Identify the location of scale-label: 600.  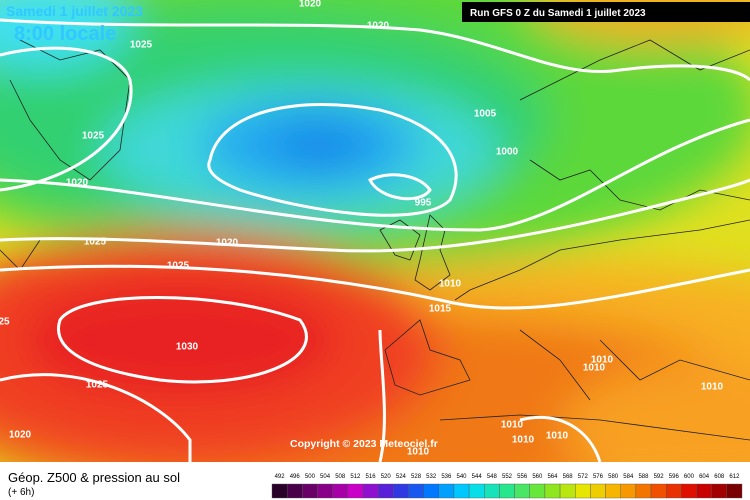
(689, 477).